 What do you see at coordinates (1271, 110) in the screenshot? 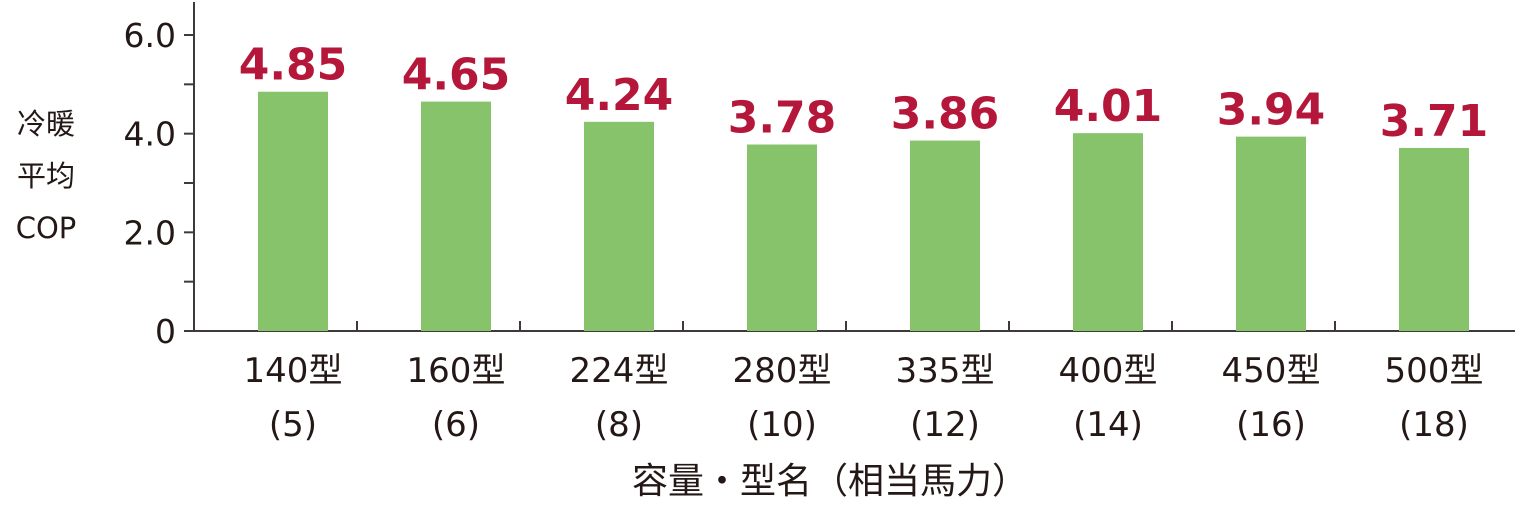
I see `bar-value-label: 3.94` at bounding box center [1271, 110].